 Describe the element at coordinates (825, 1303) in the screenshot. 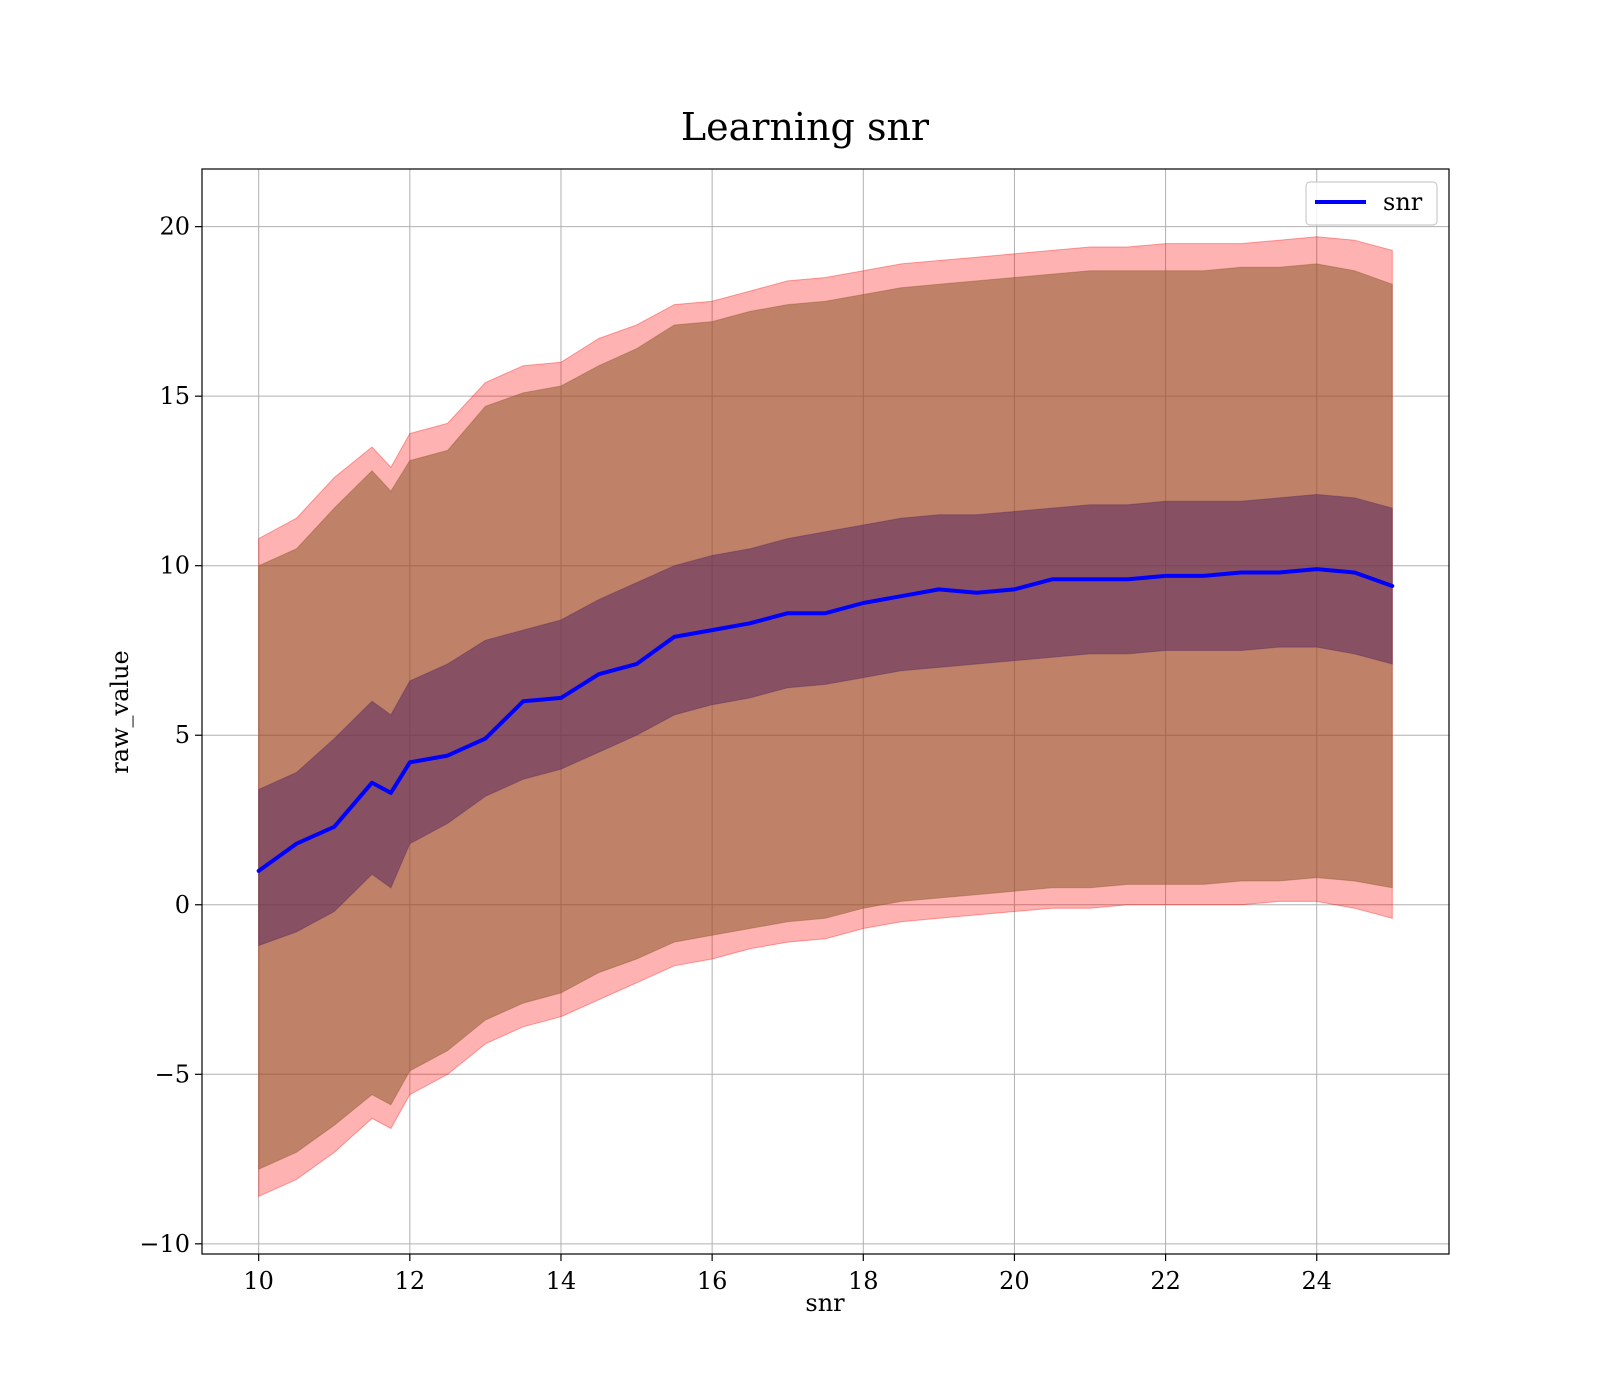

I see `x-axis-label: snr` at that location.